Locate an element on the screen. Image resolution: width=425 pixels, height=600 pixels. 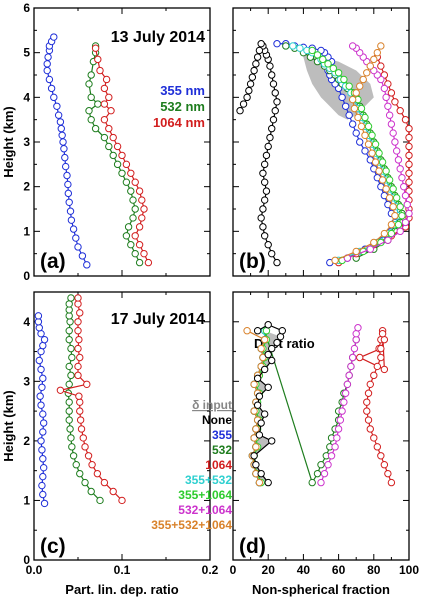
legend-a-355: 355 nm is located at coordinates (182, 90).